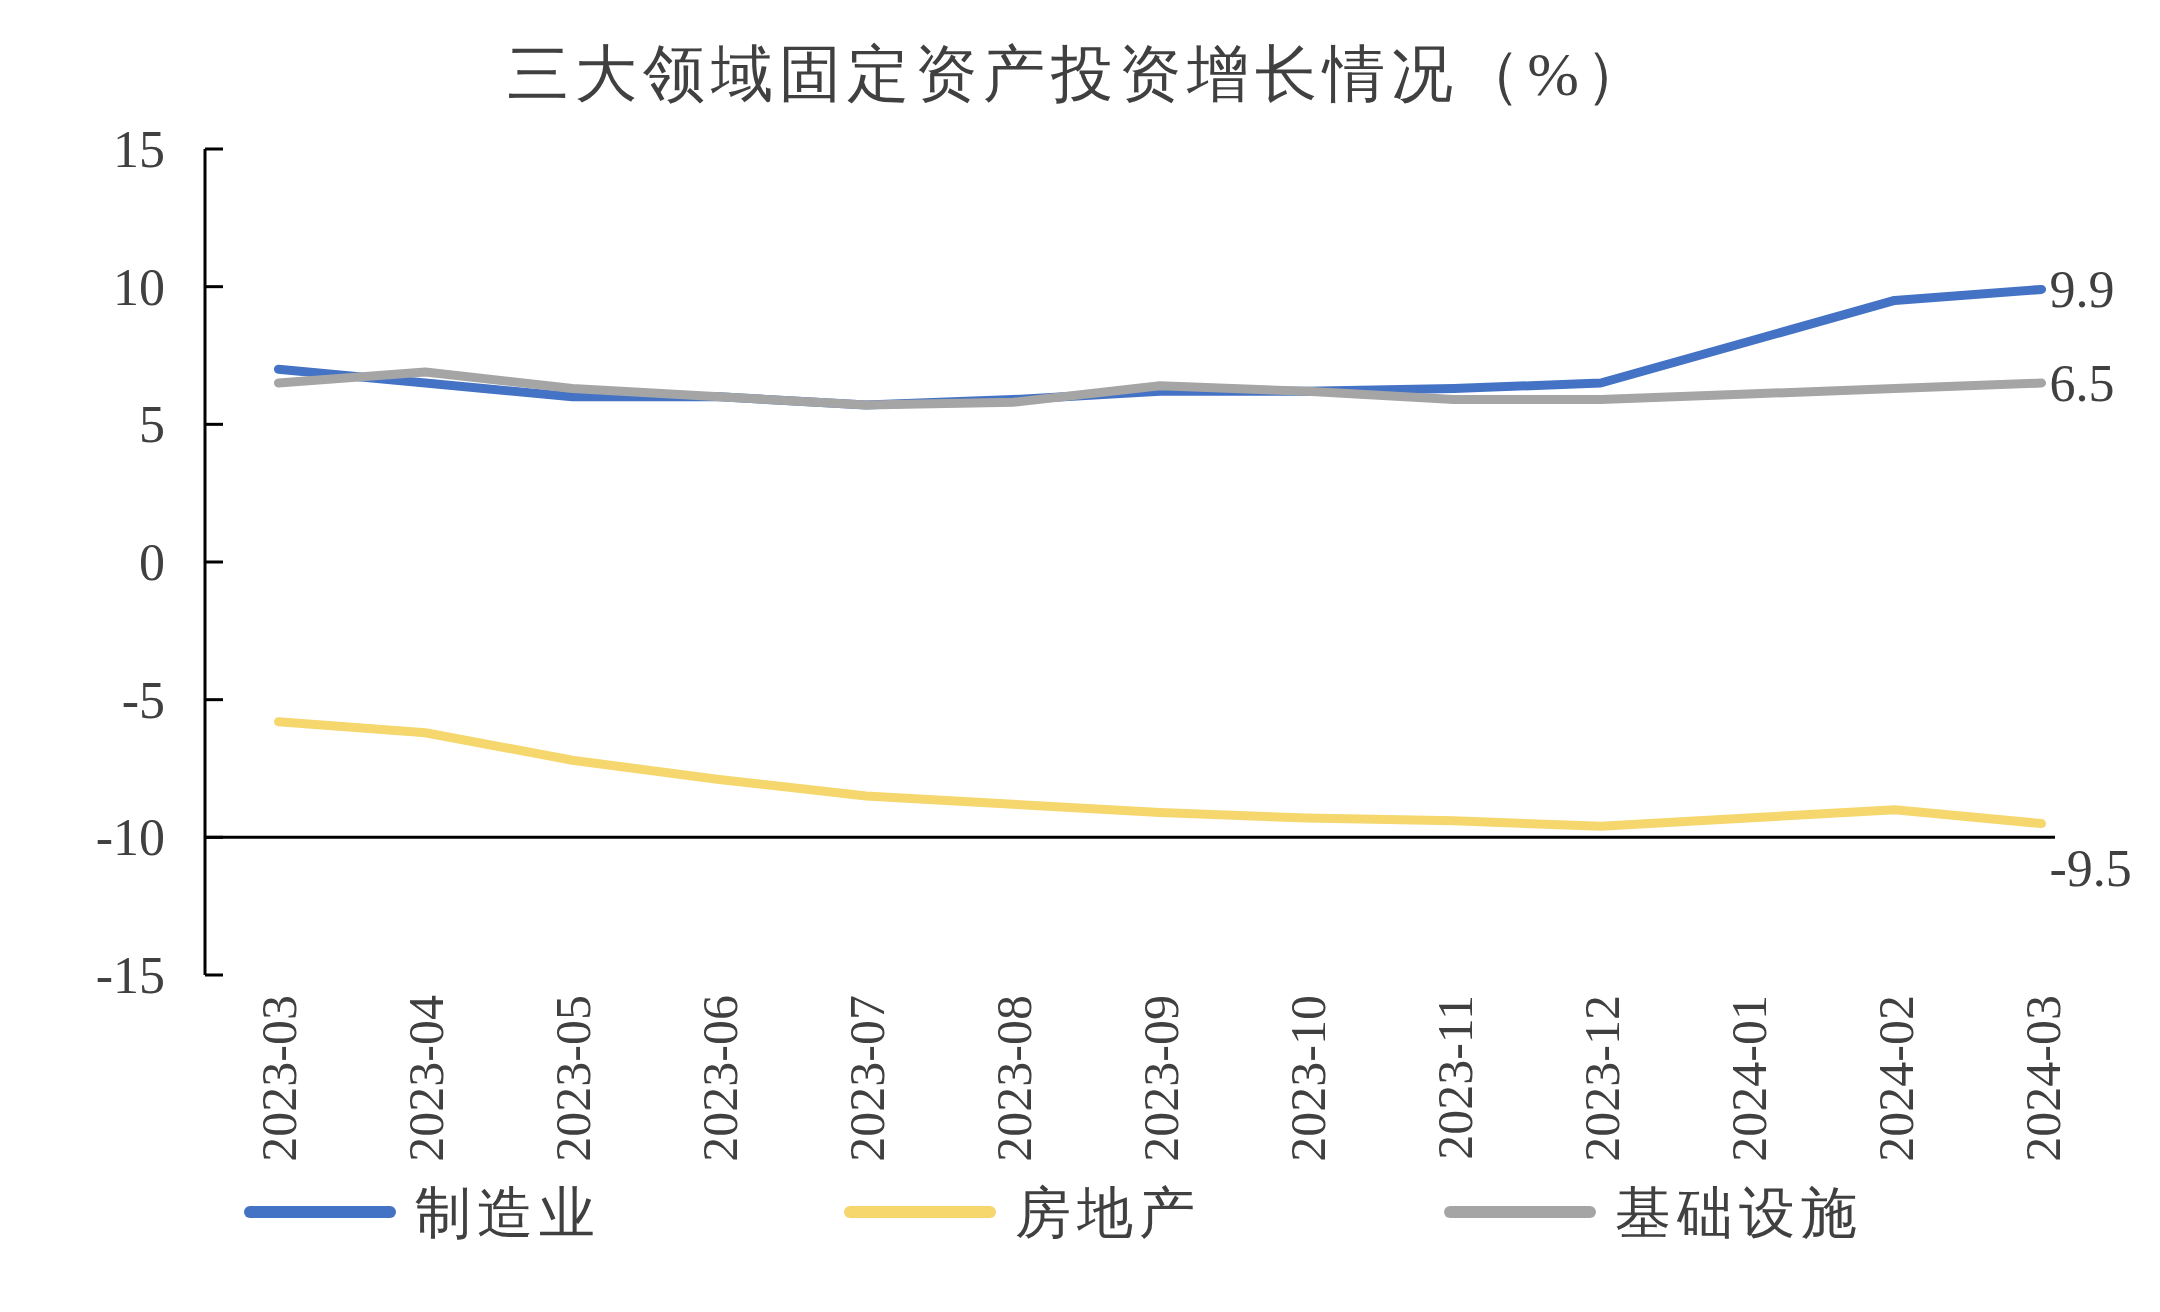 This screenshot has height=1312, width=2160. Describe the element at coordinates (1748, 1078) in the screenshot. I see `x-tick-label: 2024-01` at that location.